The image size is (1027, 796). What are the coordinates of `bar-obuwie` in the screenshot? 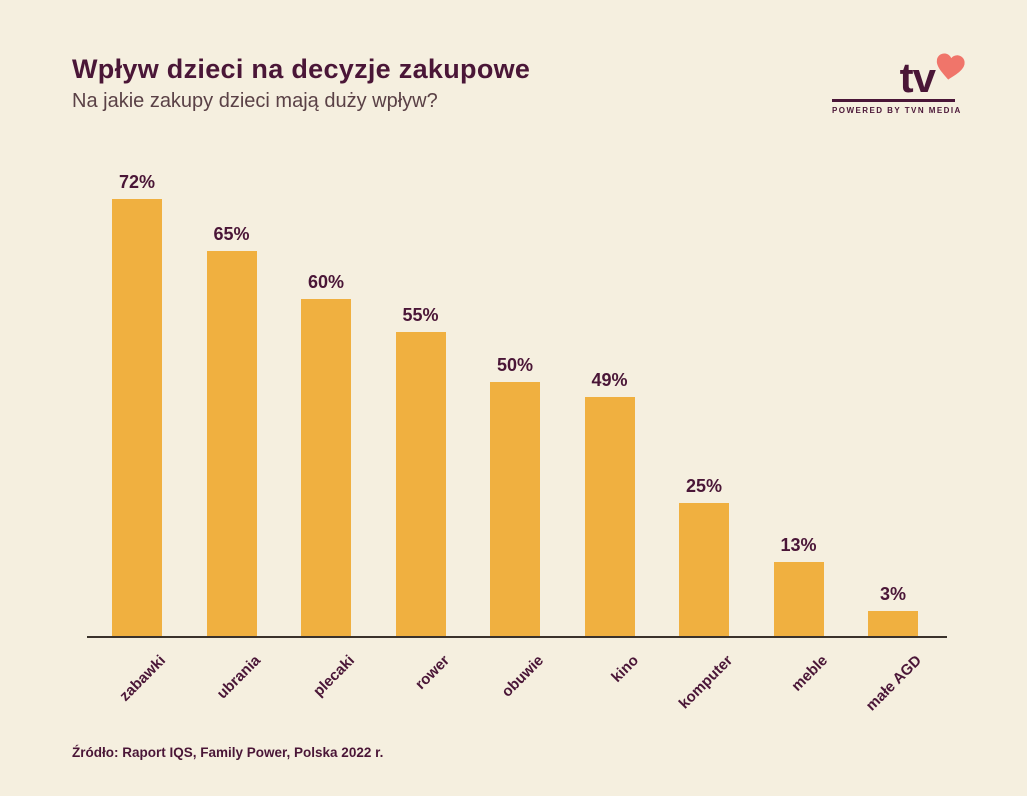 It's located at (515, 509).